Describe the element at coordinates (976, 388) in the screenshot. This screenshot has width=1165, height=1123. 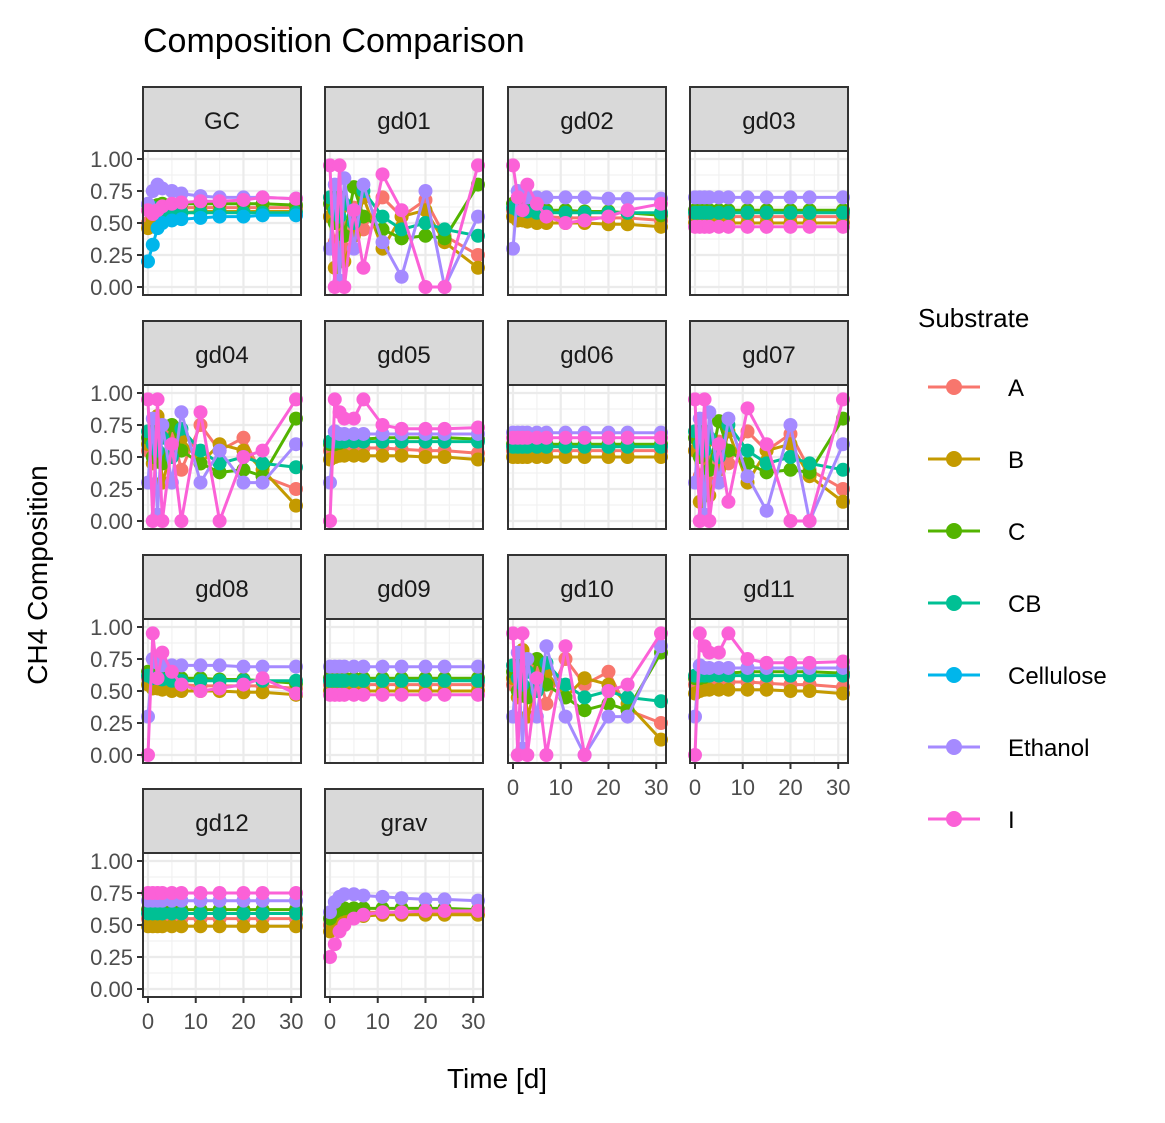
I see `legend-entry-A: A` at that location.